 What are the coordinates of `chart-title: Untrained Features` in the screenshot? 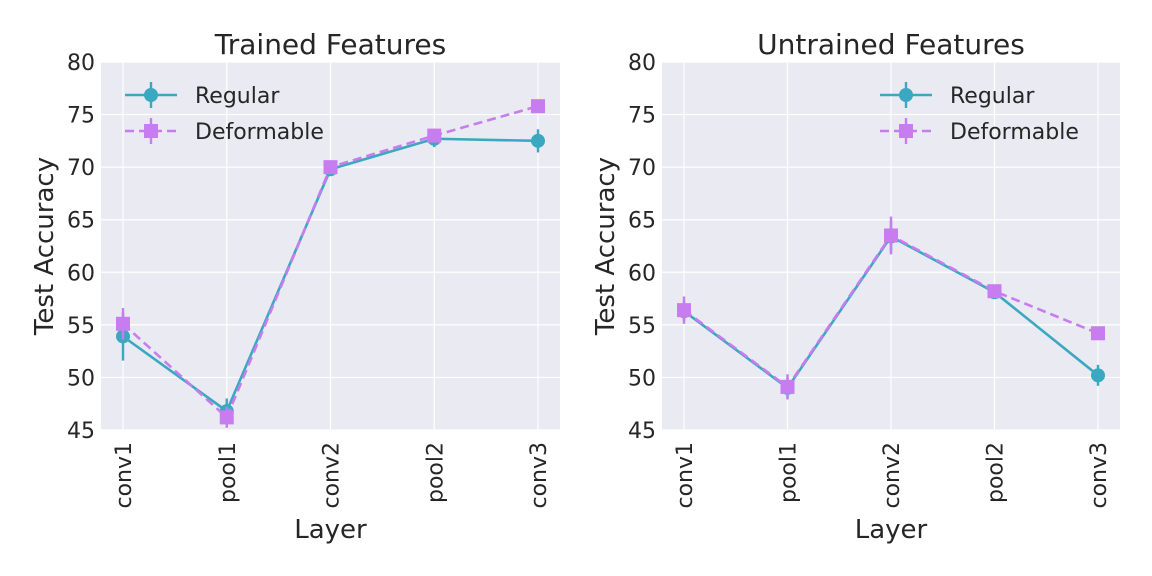 It's located at (891, 44).